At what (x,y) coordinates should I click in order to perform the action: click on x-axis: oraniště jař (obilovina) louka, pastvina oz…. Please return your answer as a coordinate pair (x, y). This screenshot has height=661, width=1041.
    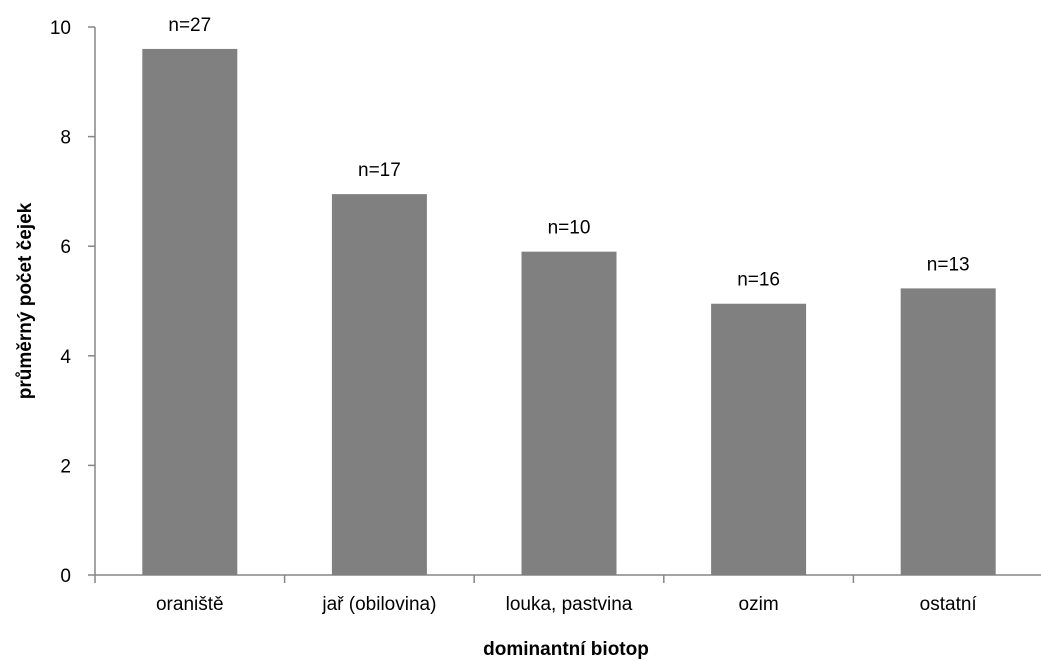
    Looking at the image, I should click on (567, 594).